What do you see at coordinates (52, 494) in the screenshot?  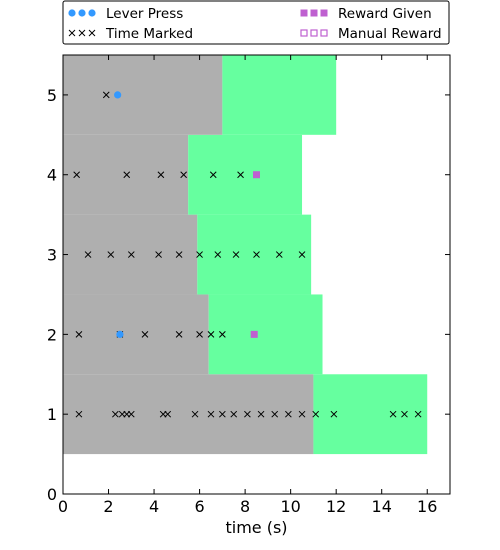 I see `y-tick-label: 0` at bounding box center [52, 494].